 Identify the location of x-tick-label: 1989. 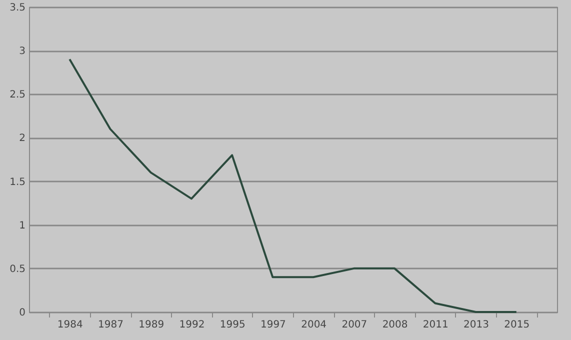
(151, 325).